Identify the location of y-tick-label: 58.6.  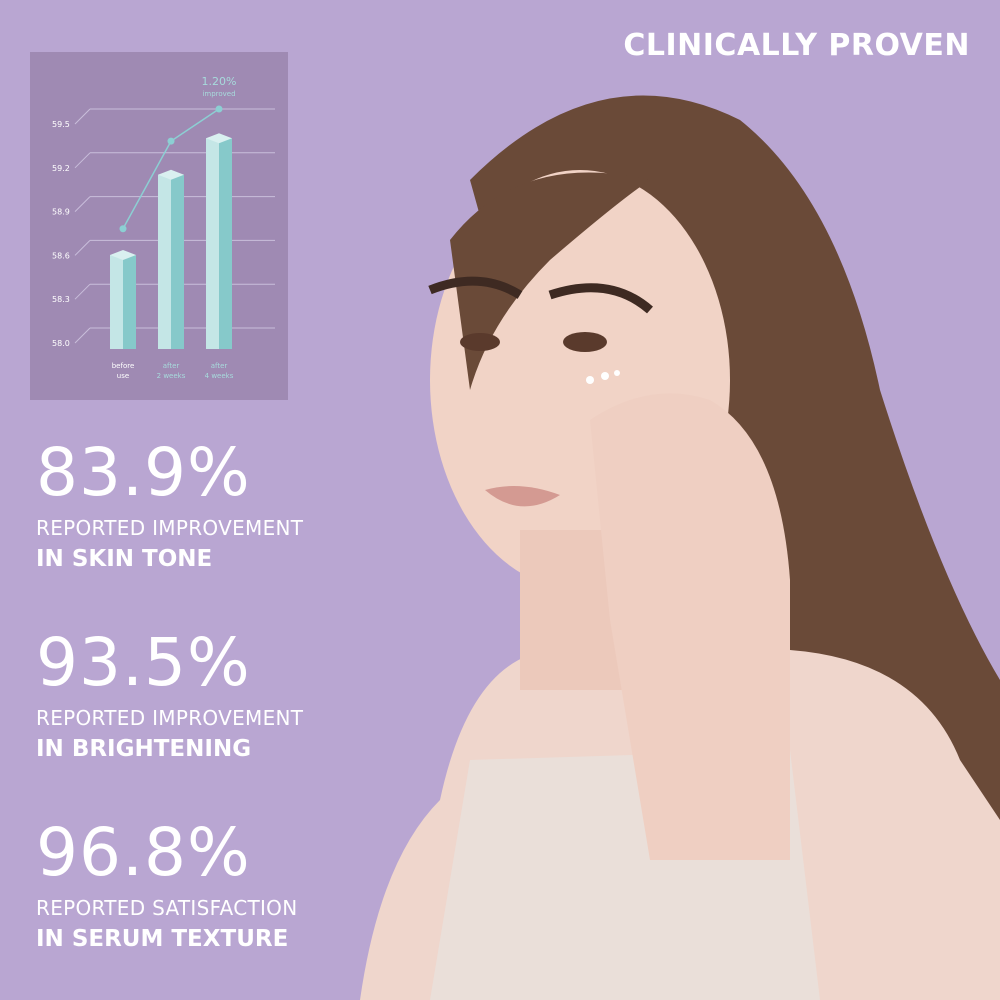
(61, 255).